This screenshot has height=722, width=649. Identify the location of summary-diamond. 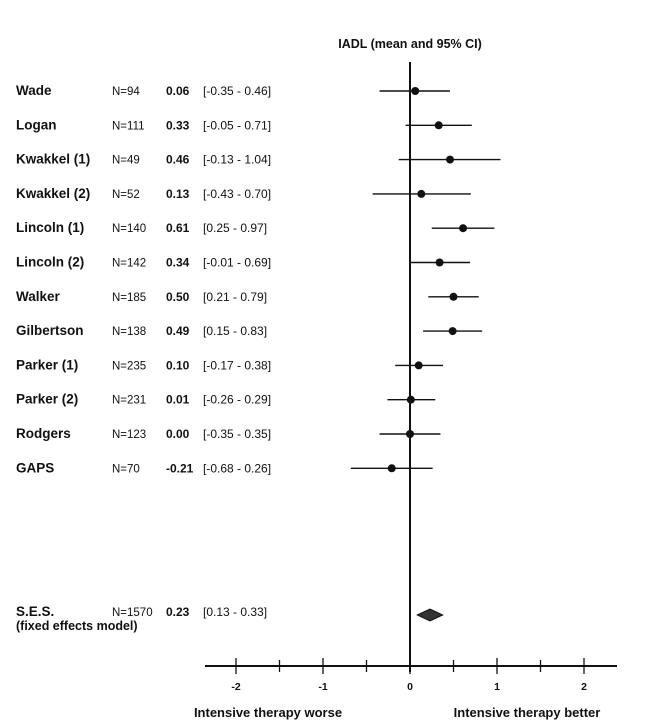
(430, 615).